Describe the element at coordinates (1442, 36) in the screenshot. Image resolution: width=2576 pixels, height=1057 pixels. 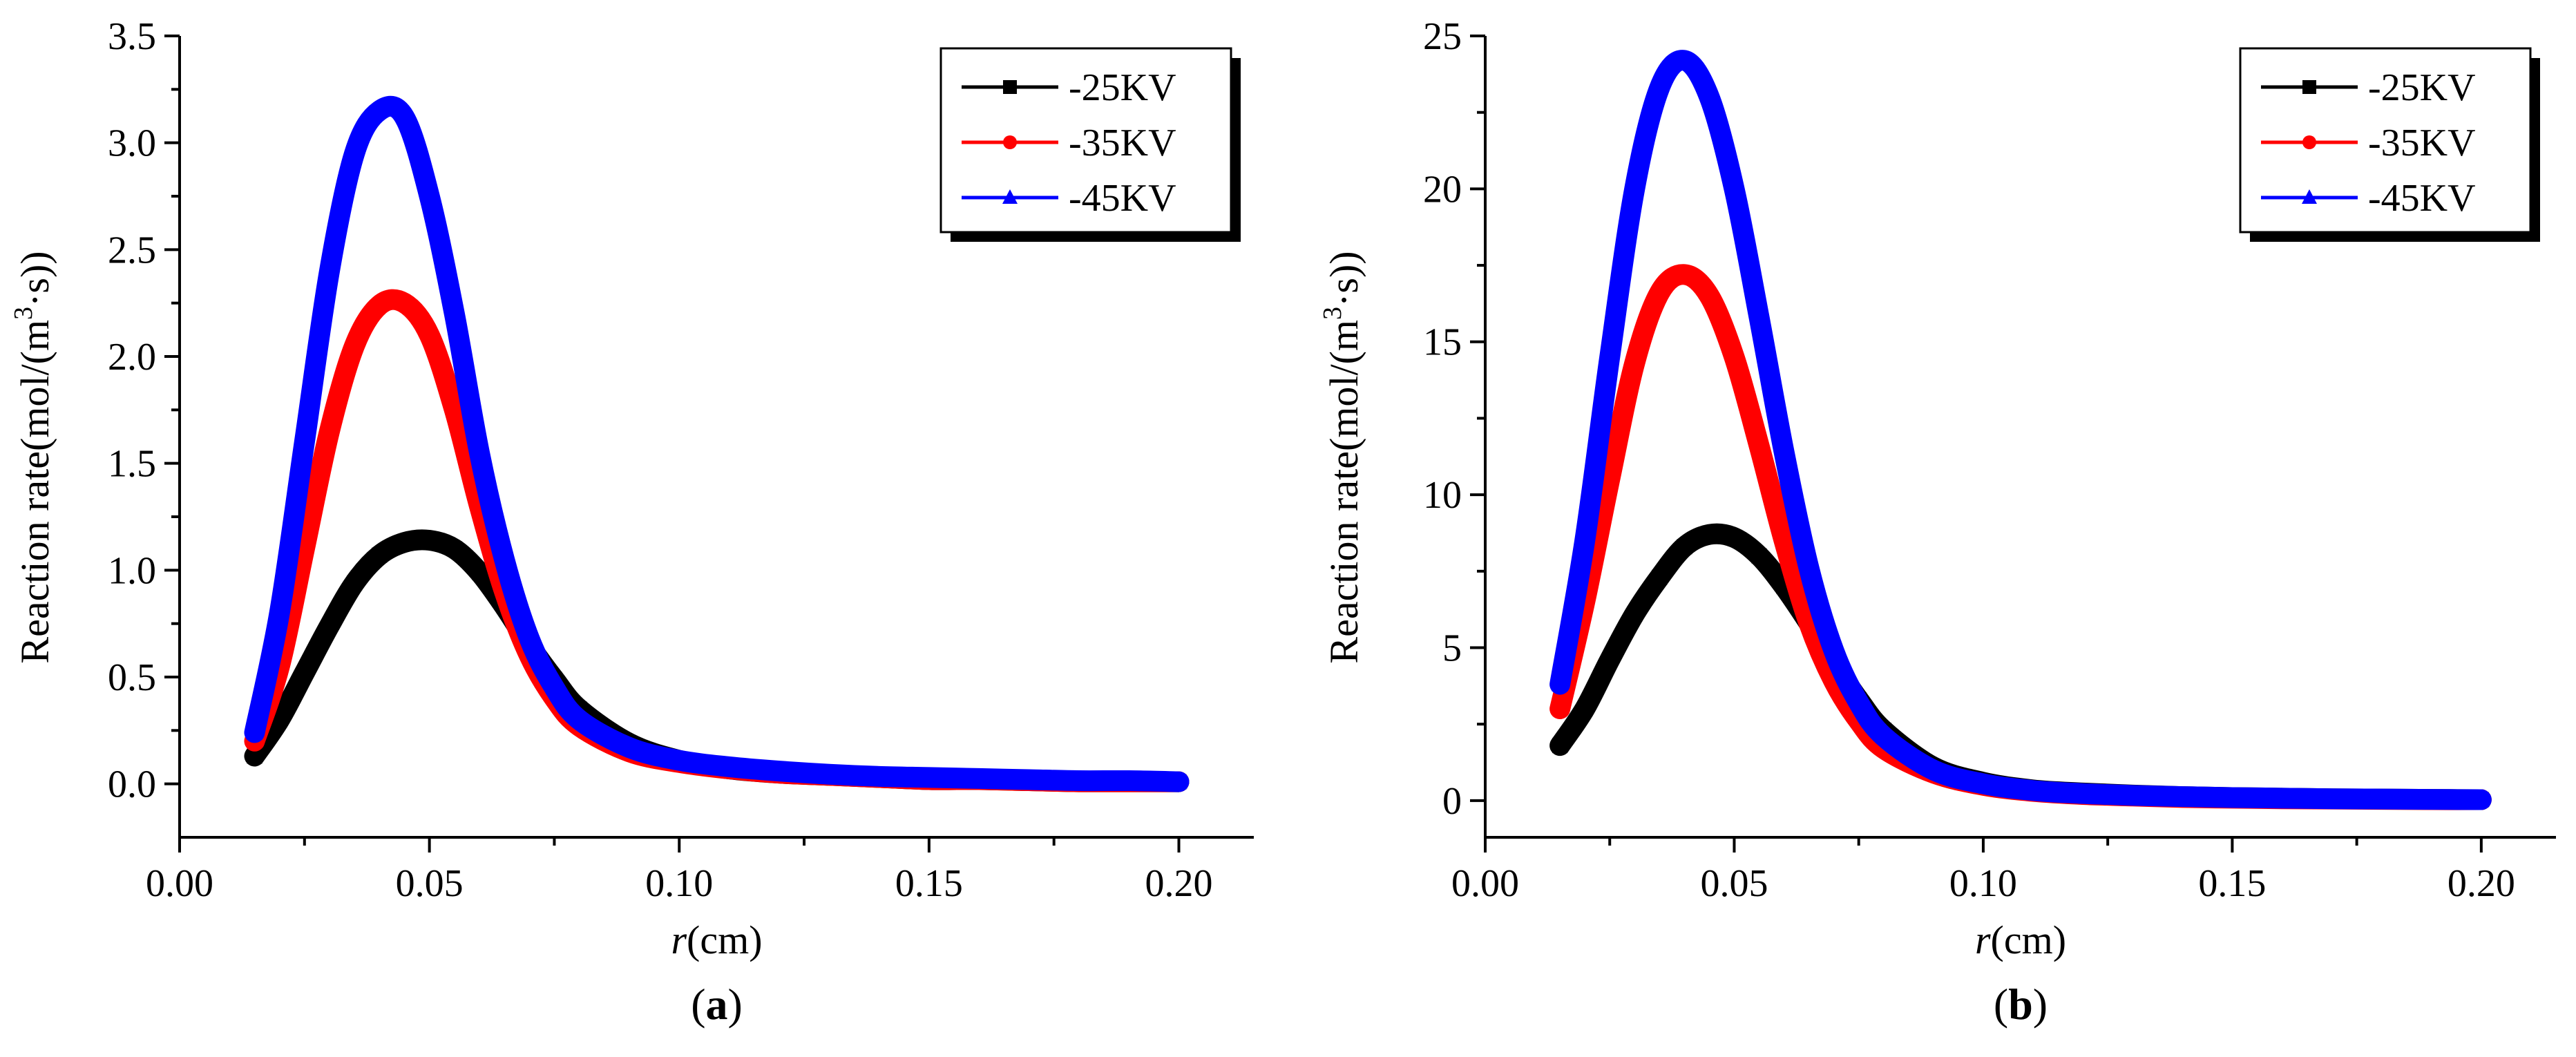
I see `y-tick-label: 25` at that location.